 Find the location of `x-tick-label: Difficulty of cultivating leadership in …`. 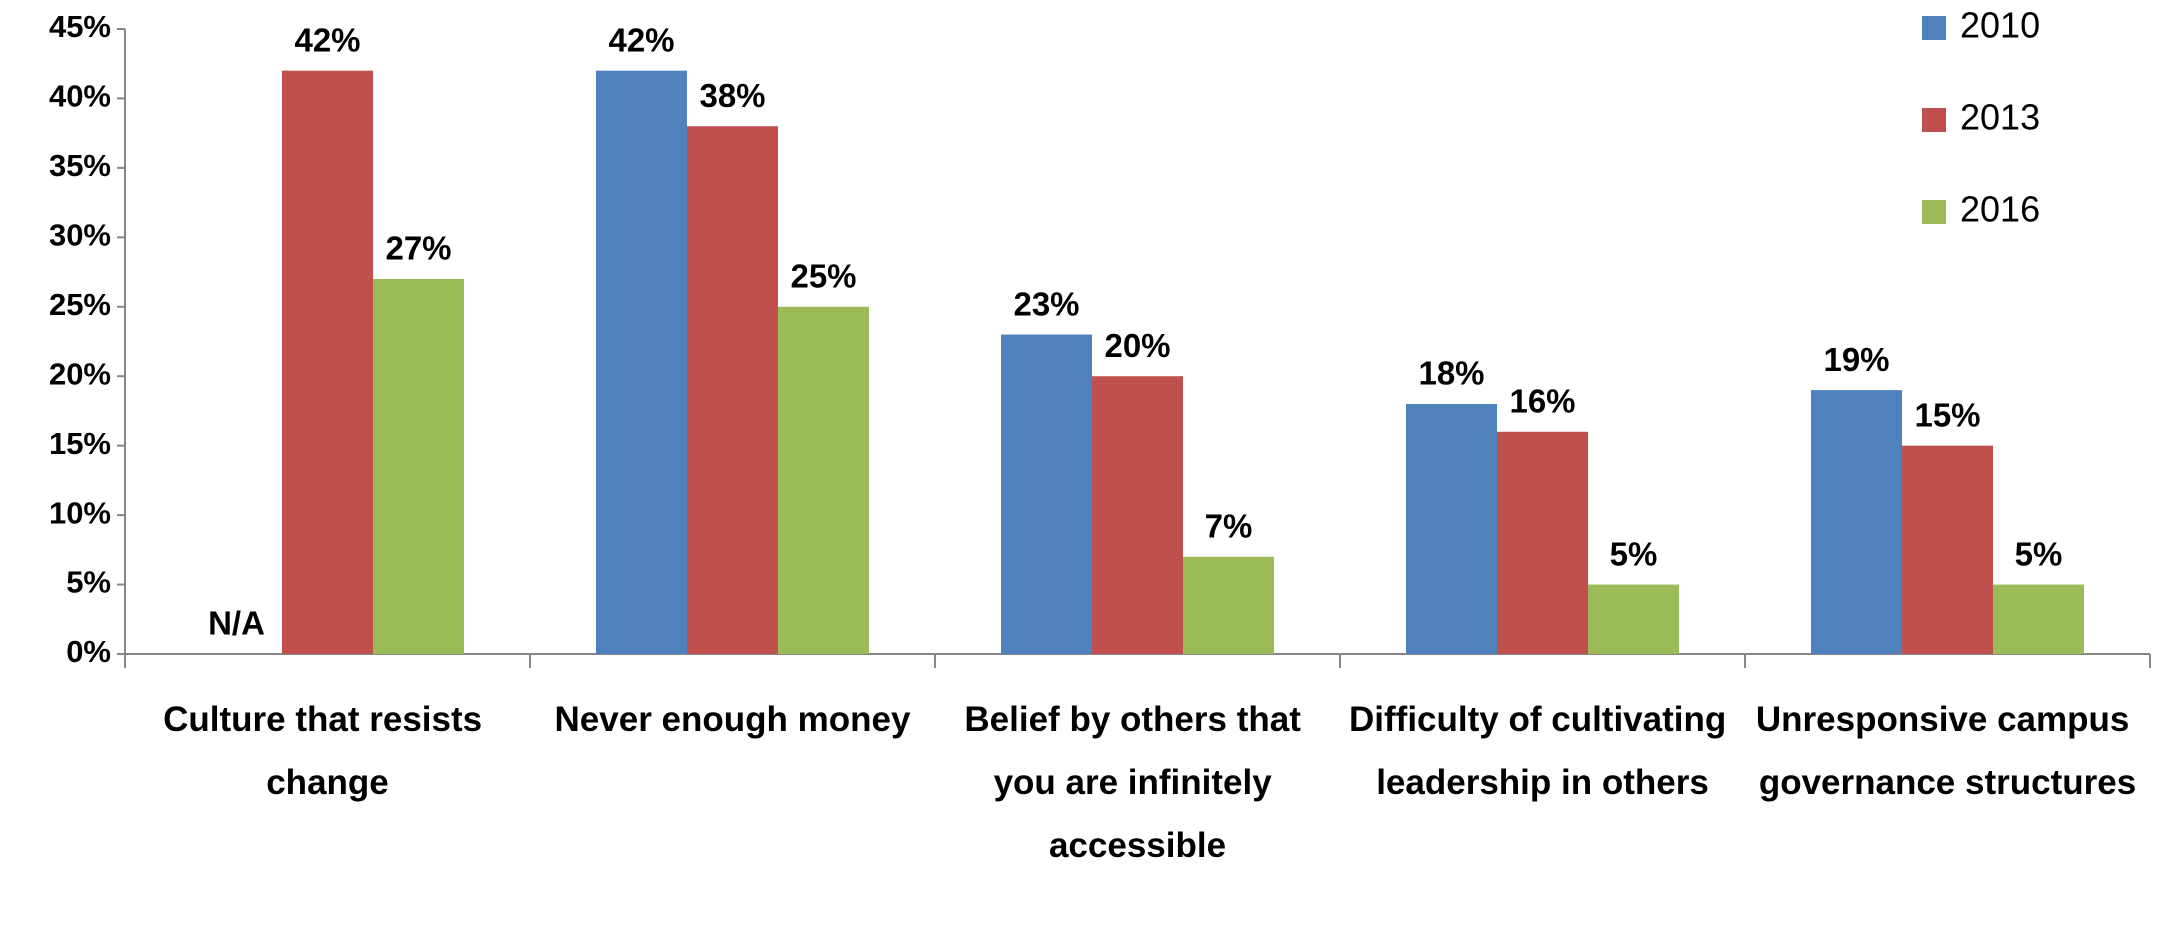

x-tick-label: Difficulty of cultivating leadership in … is located at coordinates (1542, 751).